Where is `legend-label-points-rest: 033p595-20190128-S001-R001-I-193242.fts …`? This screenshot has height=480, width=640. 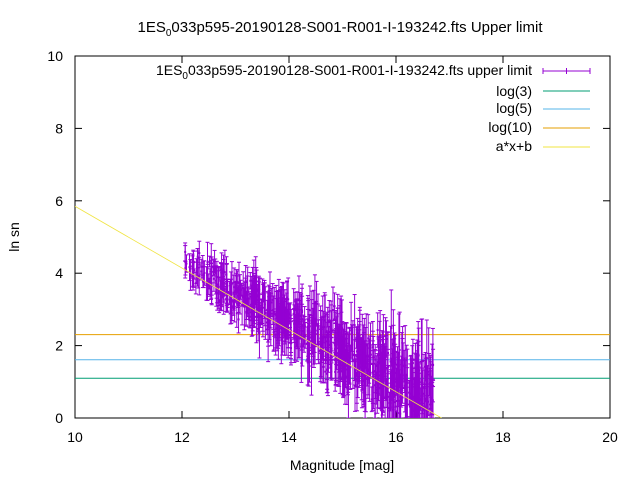 legend-label-points-rest: 033p595-20190128-S001-R001-I-193242.fts … is located at coordinates (360, 70).